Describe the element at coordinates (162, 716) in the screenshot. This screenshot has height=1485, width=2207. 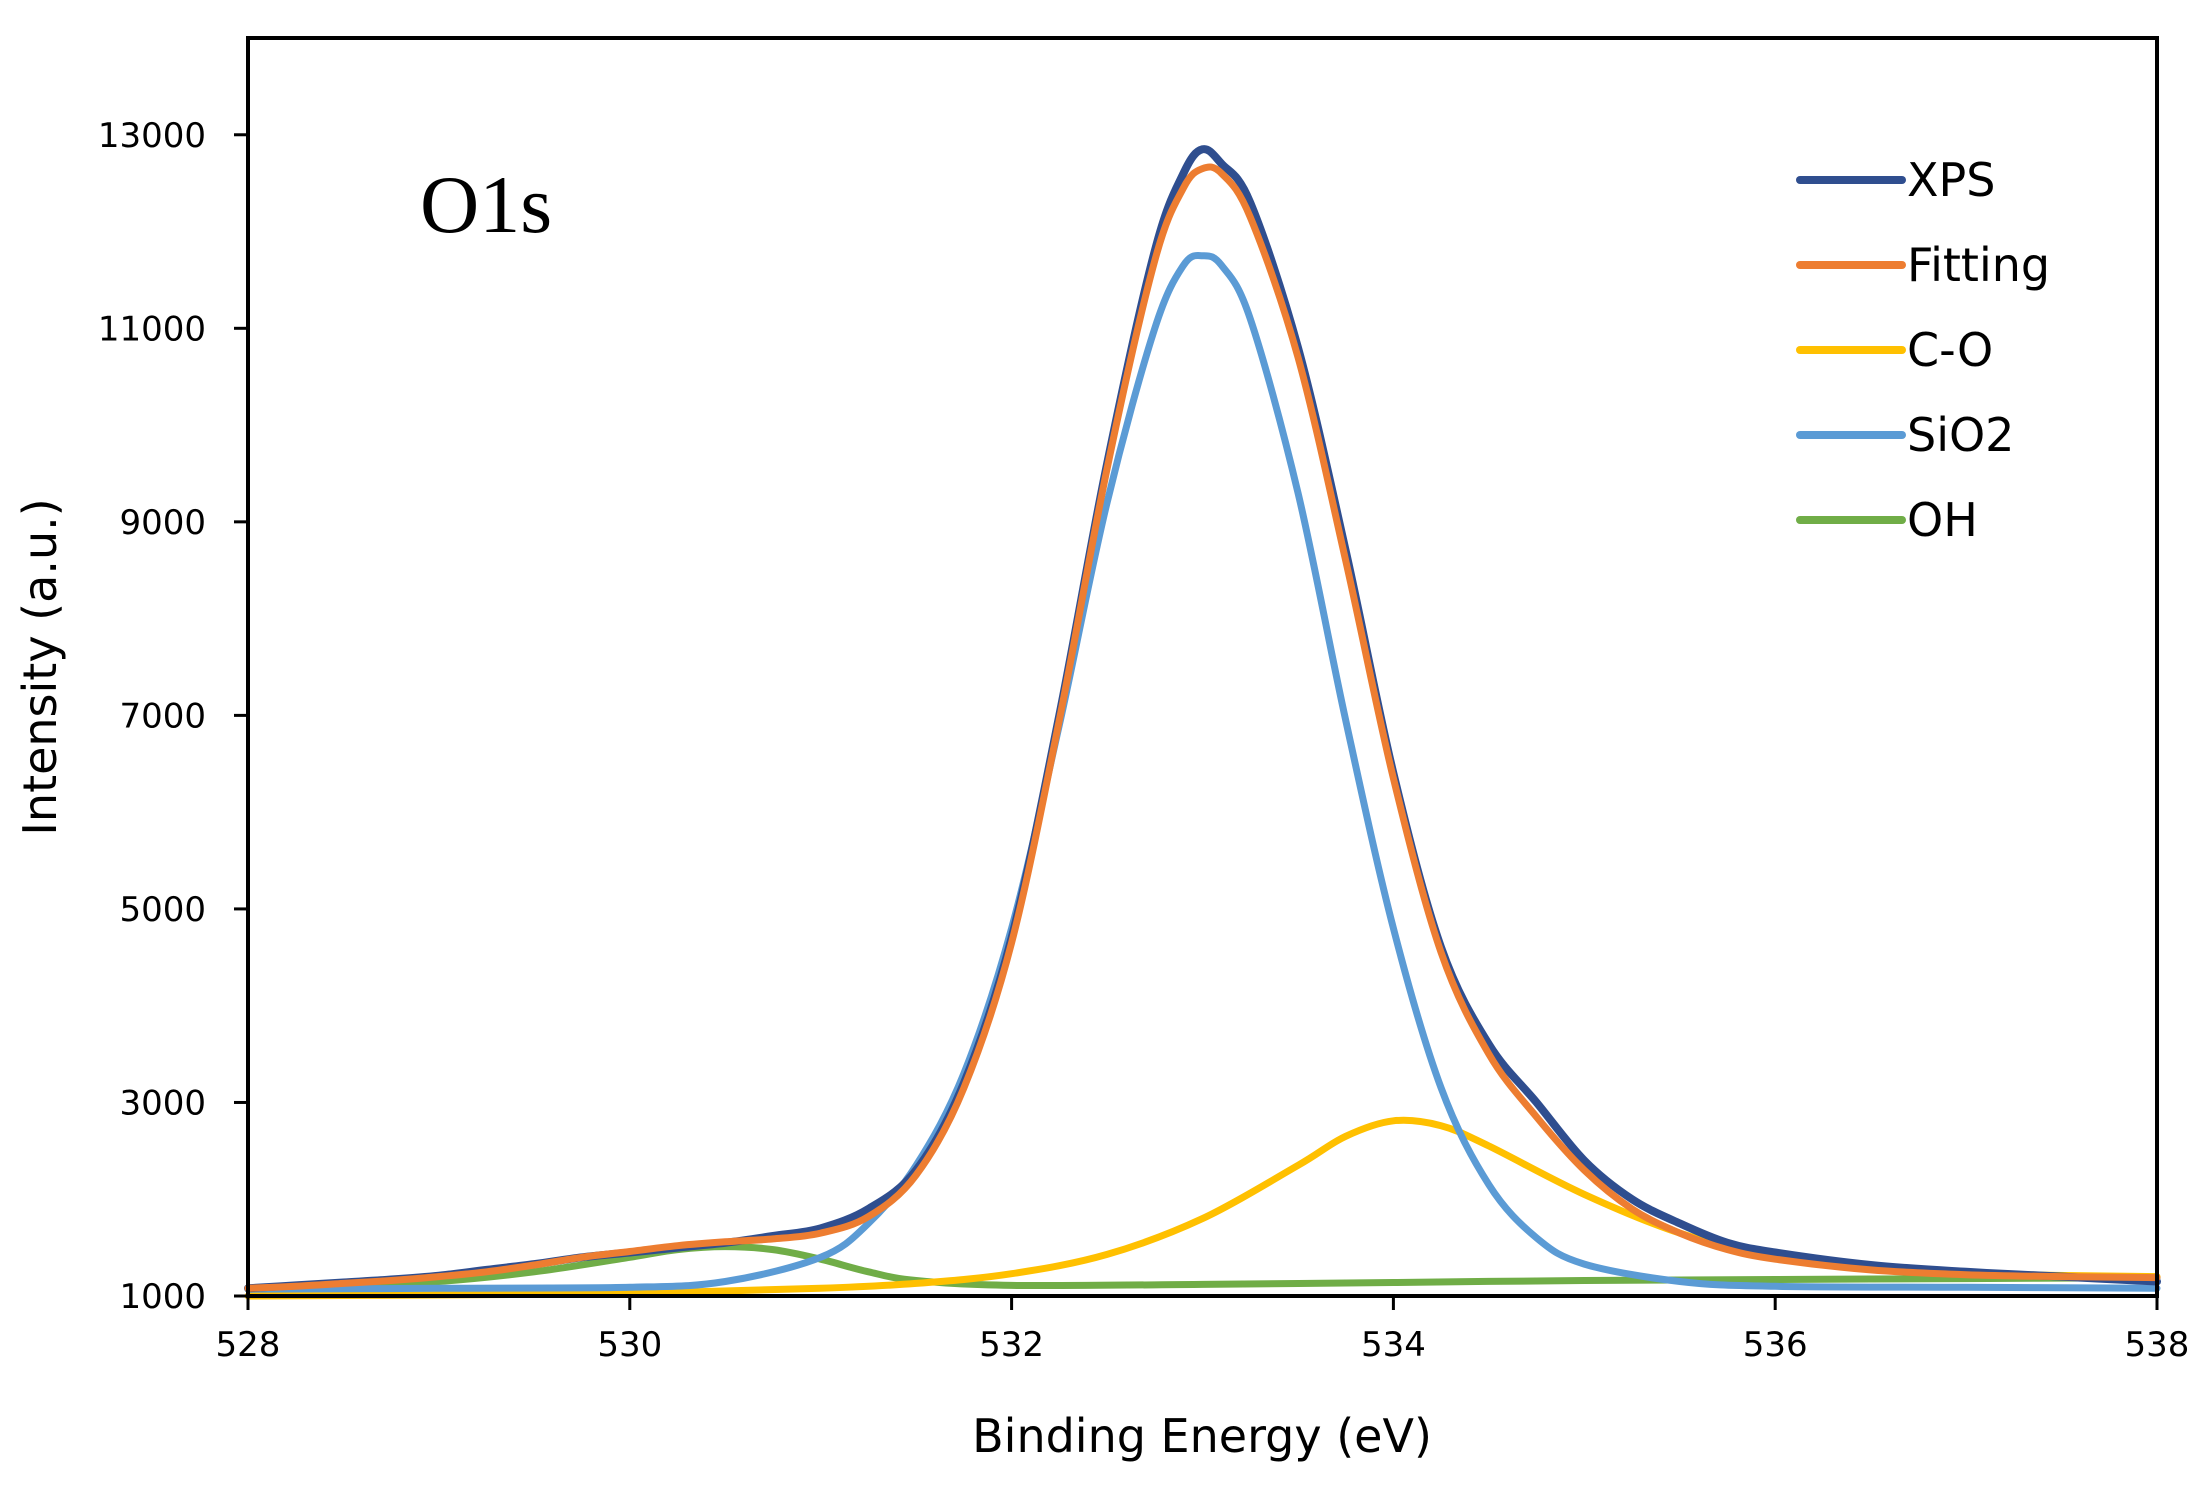
I see `y-tick-label: 7000` at that location.